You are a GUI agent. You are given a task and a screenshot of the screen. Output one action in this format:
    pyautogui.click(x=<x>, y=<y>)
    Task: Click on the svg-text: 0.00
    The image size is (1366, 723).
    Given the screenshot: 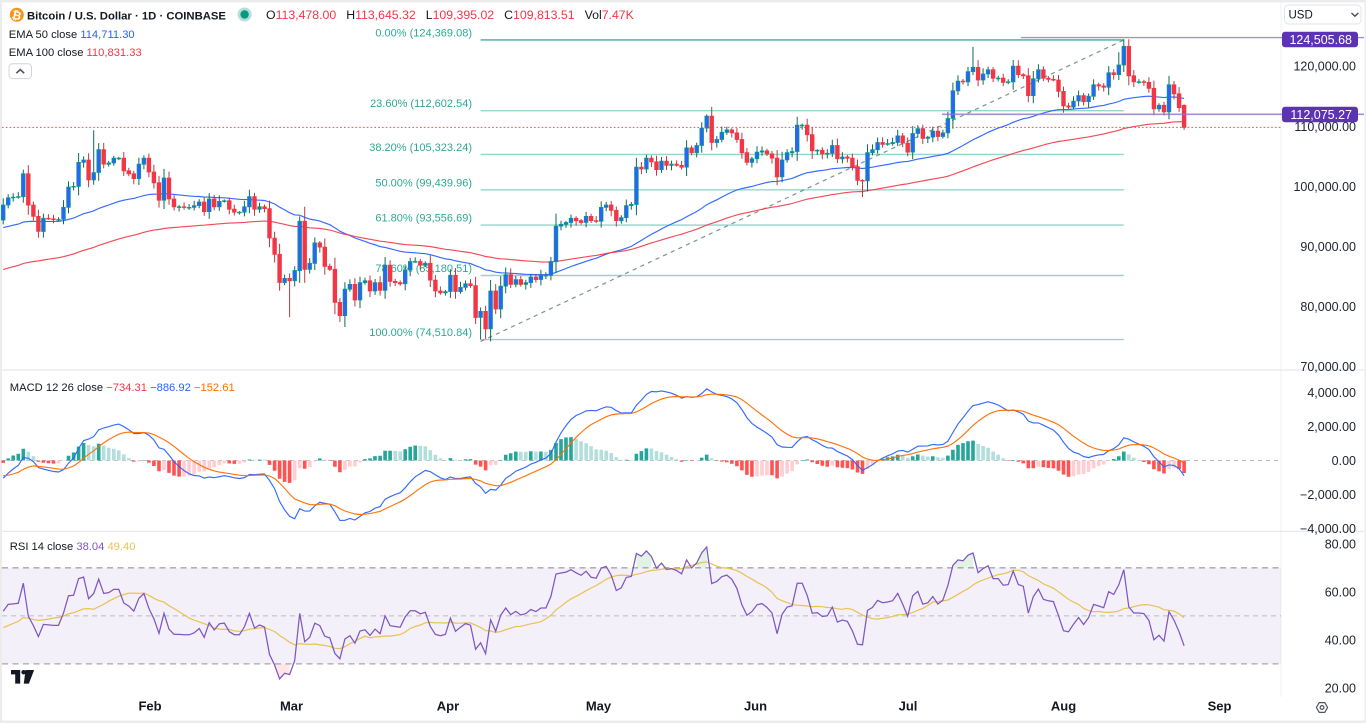 What is the action you would take?
    pyautogui.click(x=1344, y=461)
    